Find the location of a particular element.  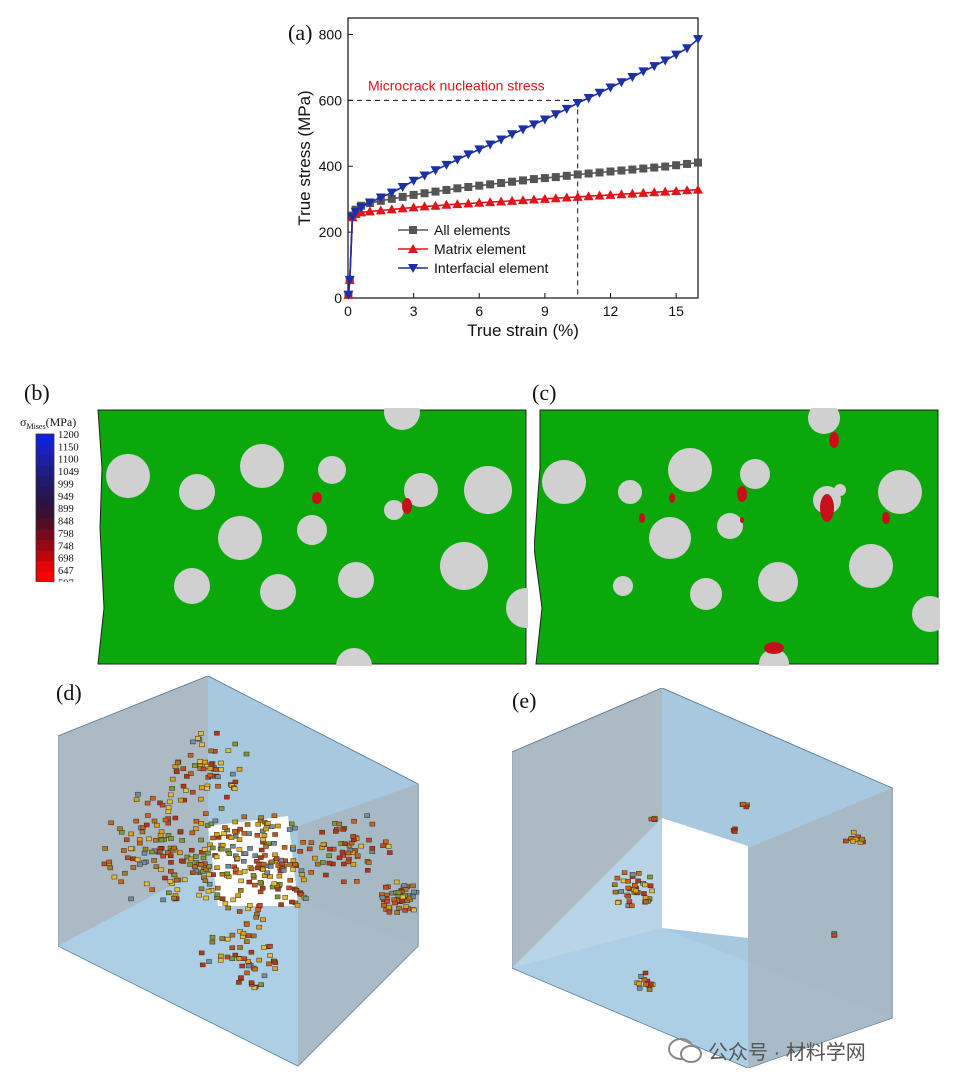

stress-hotspots-c is located at coordinates (764, 543).